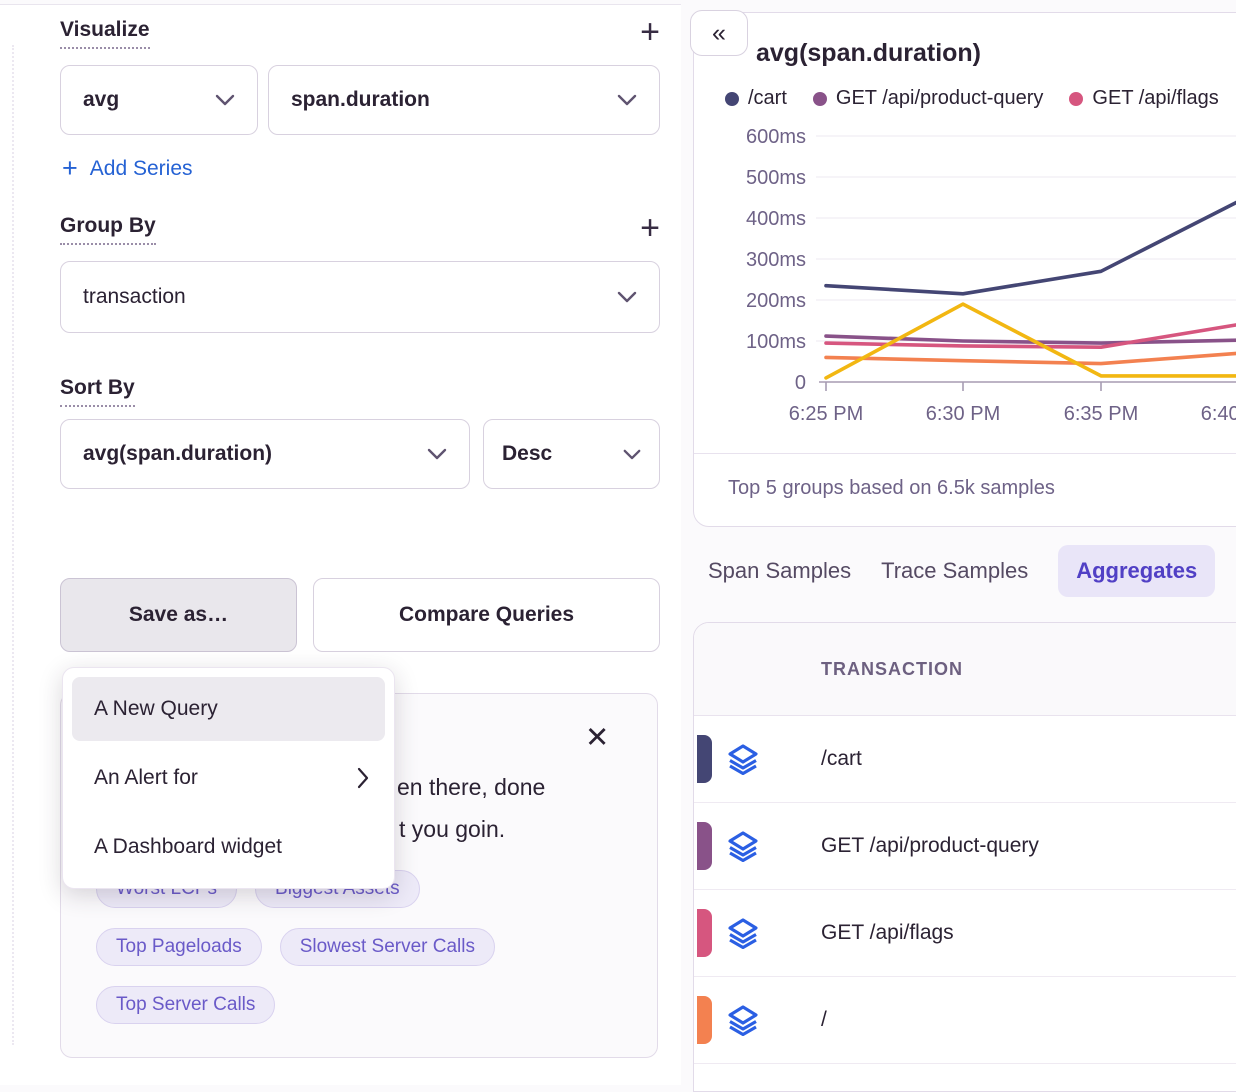 The image size is (1236, 1092). Describe the element at coordinates (101, 99) in the screenshot. I see `aggregate-value: avg` at that location.